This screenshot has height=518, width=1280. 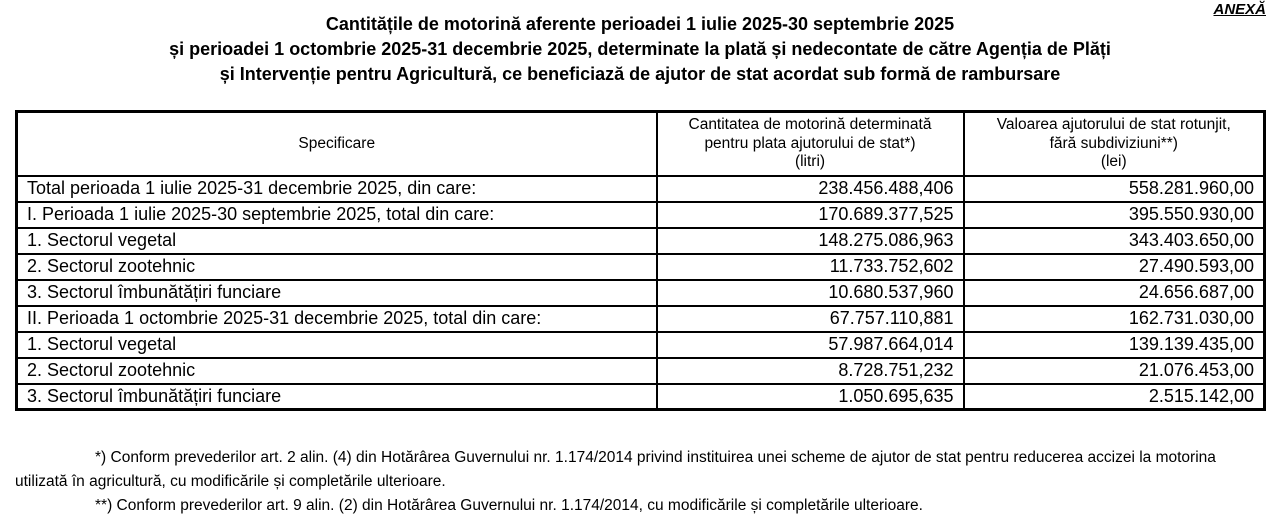 What do you see at coordinates (1114, 266) in the screenshot?
I see `value-cell: 27.490.593,00` at bounding box center [1114, 266].